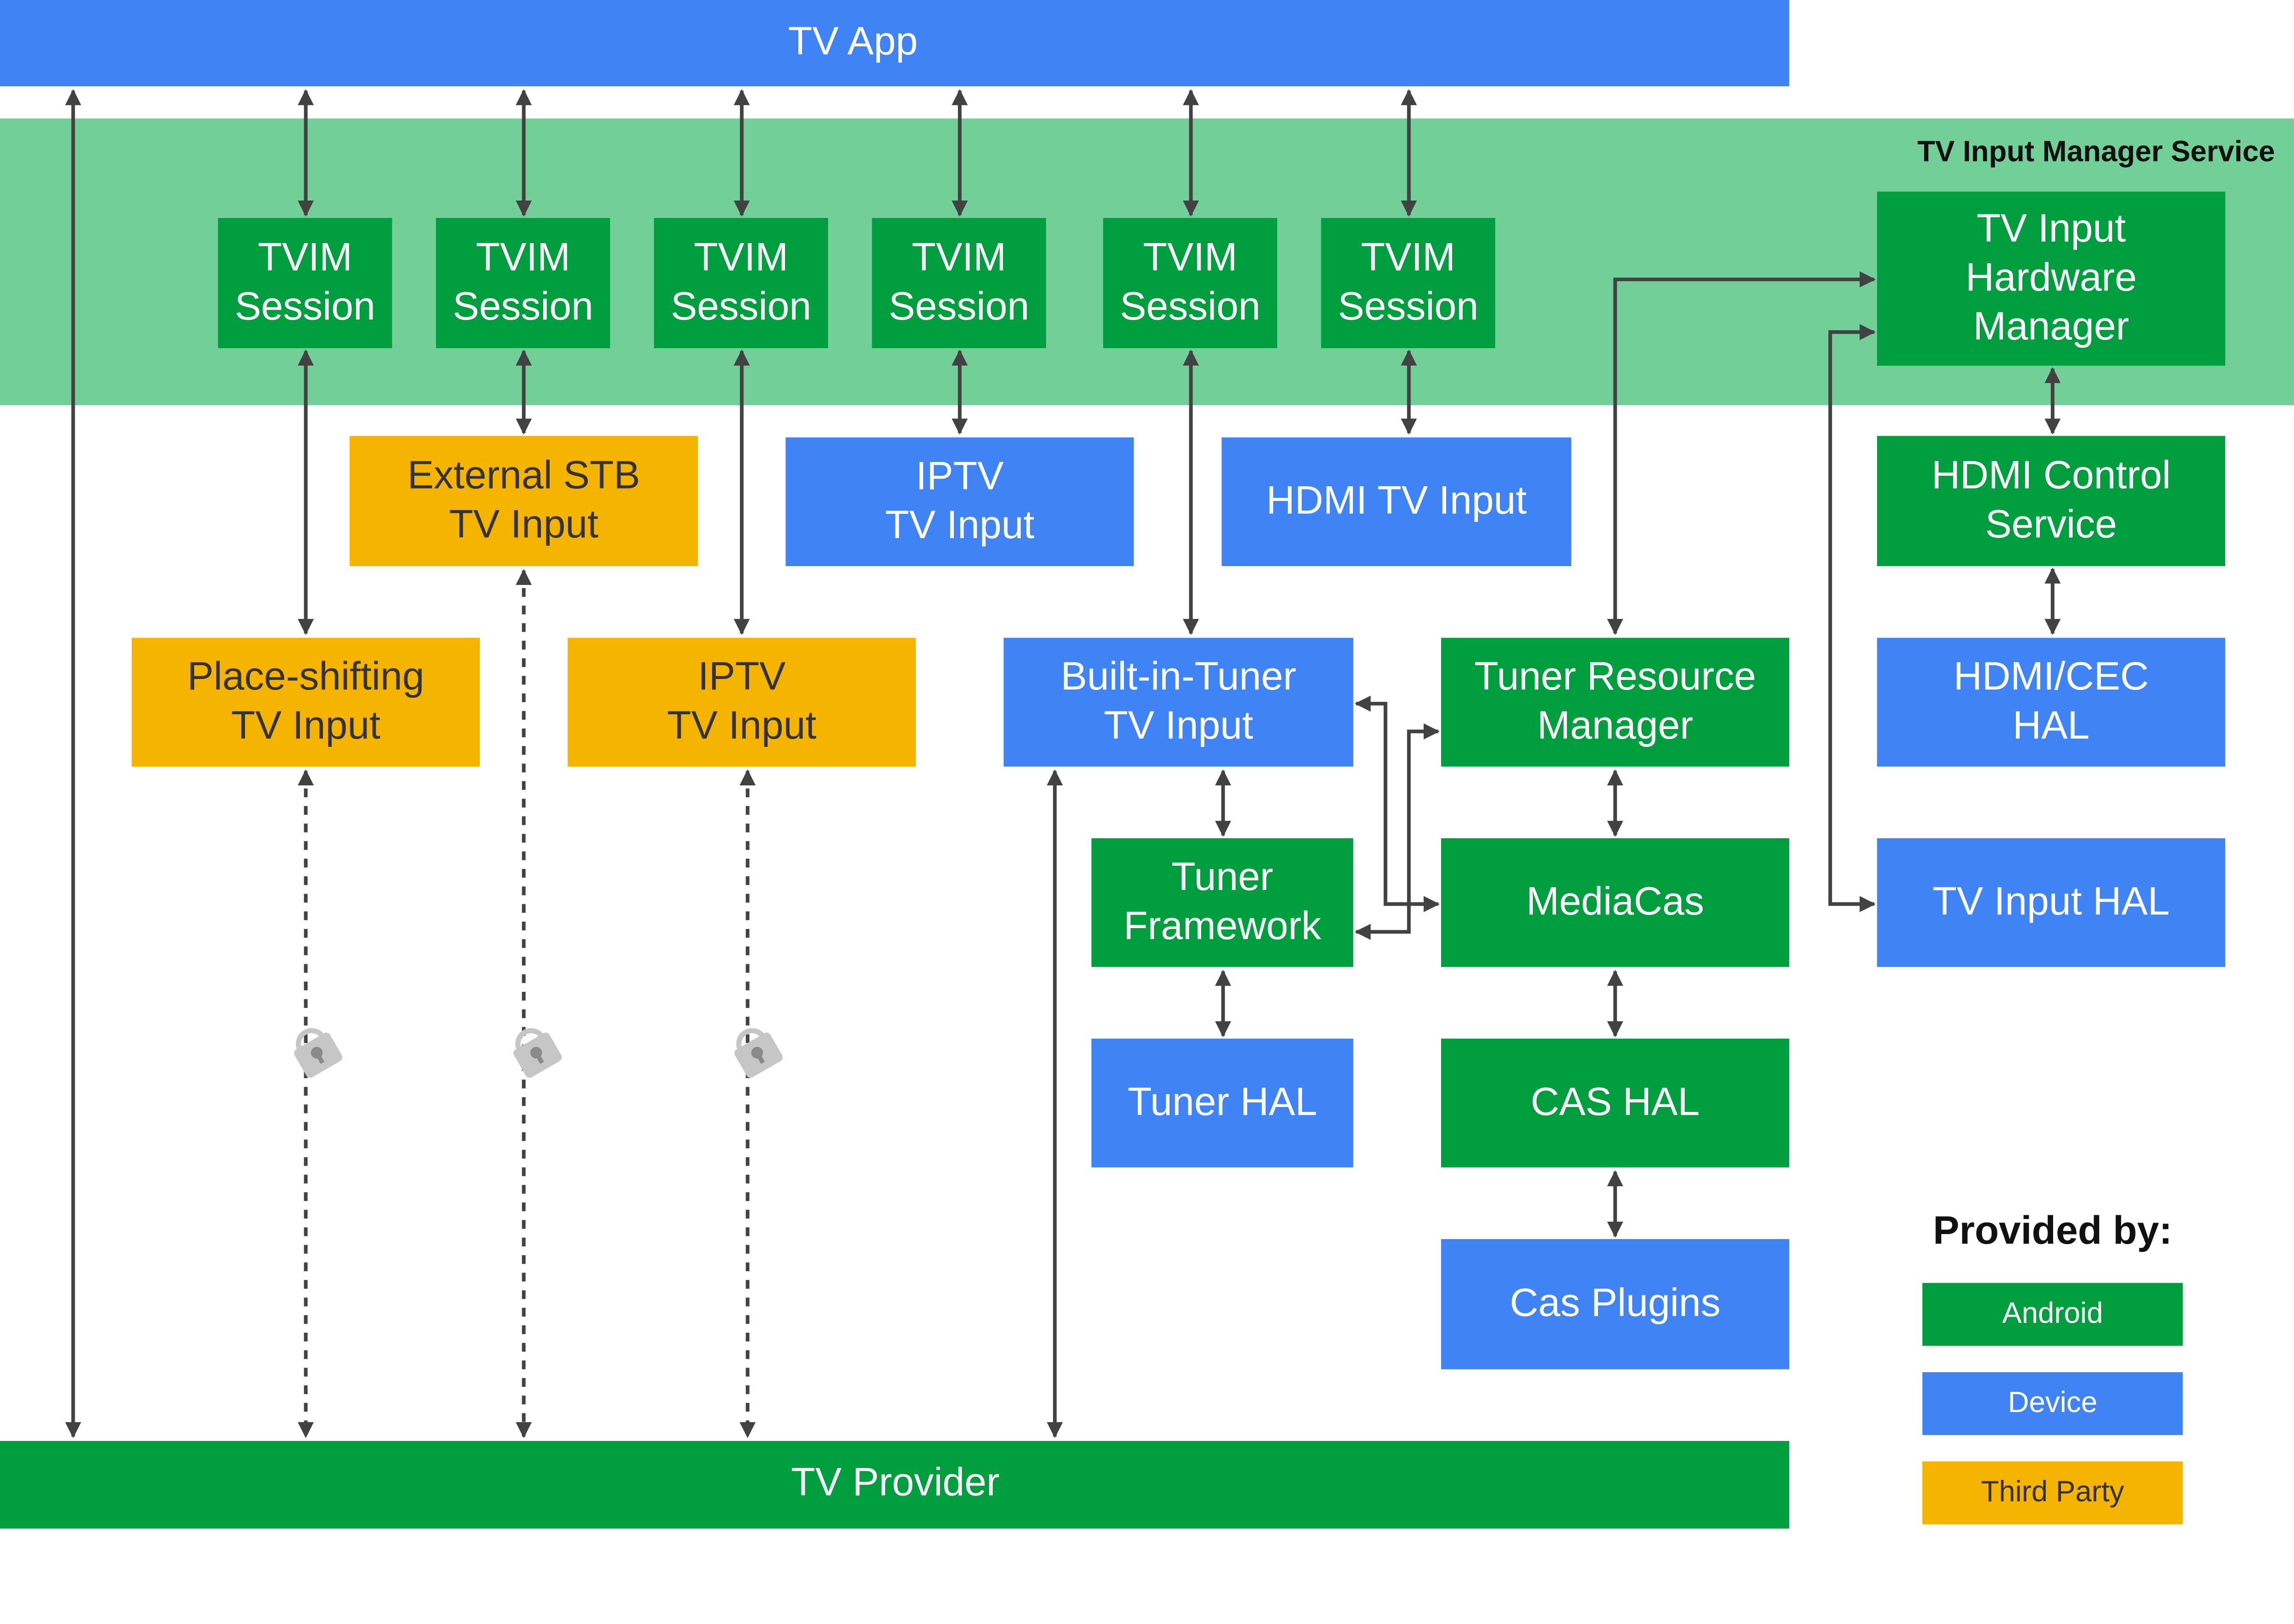 This screenshot has width=2294, height=1624. I want to click on hardware-manager-box-rect, so click(2051, 278).